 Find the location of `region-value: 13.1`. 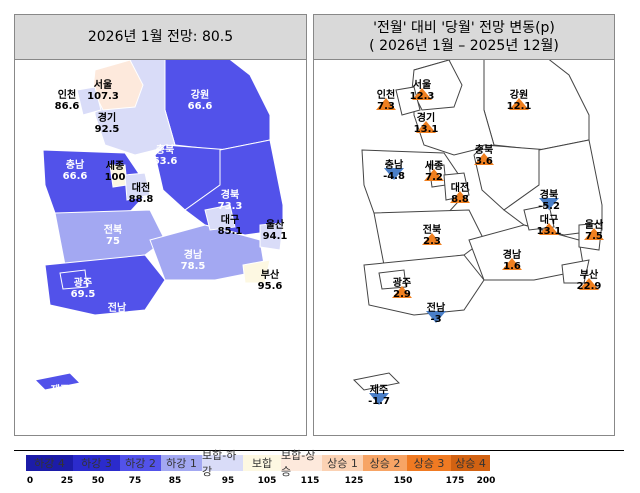

region-value: 13.1 is located at coordinates (426, 129).